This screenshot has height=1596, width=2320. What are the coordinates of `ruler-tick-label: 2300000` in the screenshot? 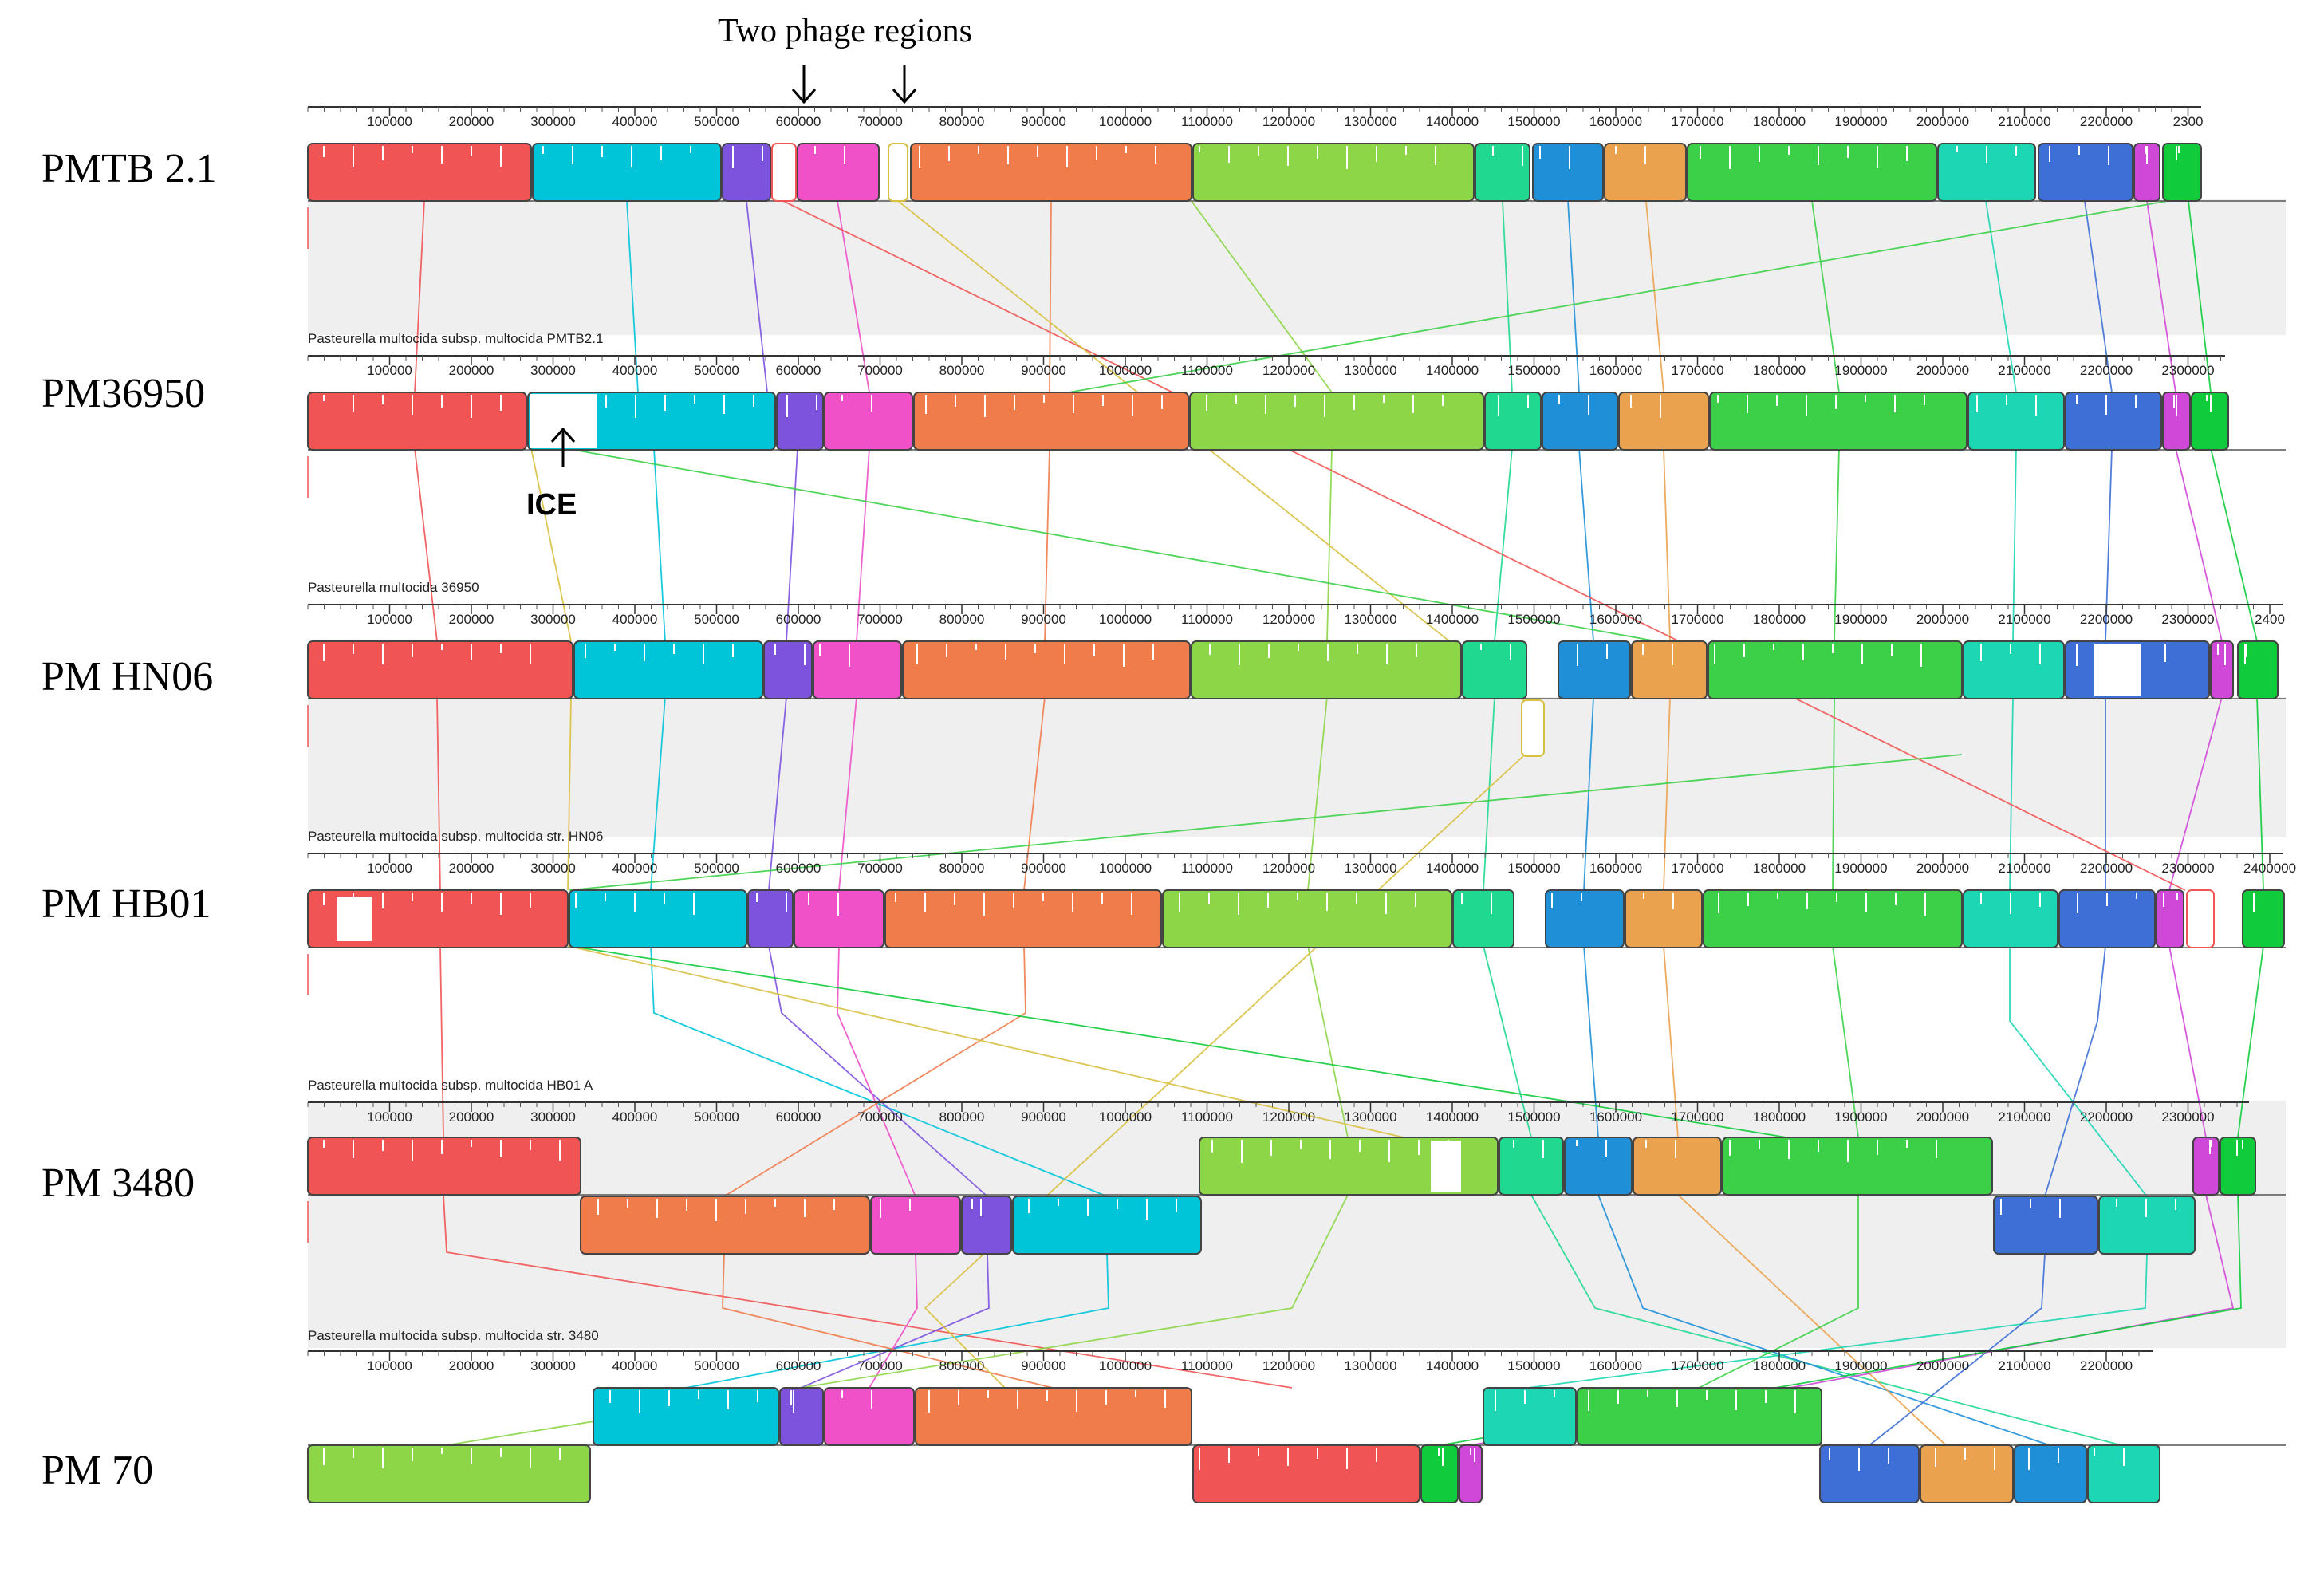 It's located at (2187, 868).